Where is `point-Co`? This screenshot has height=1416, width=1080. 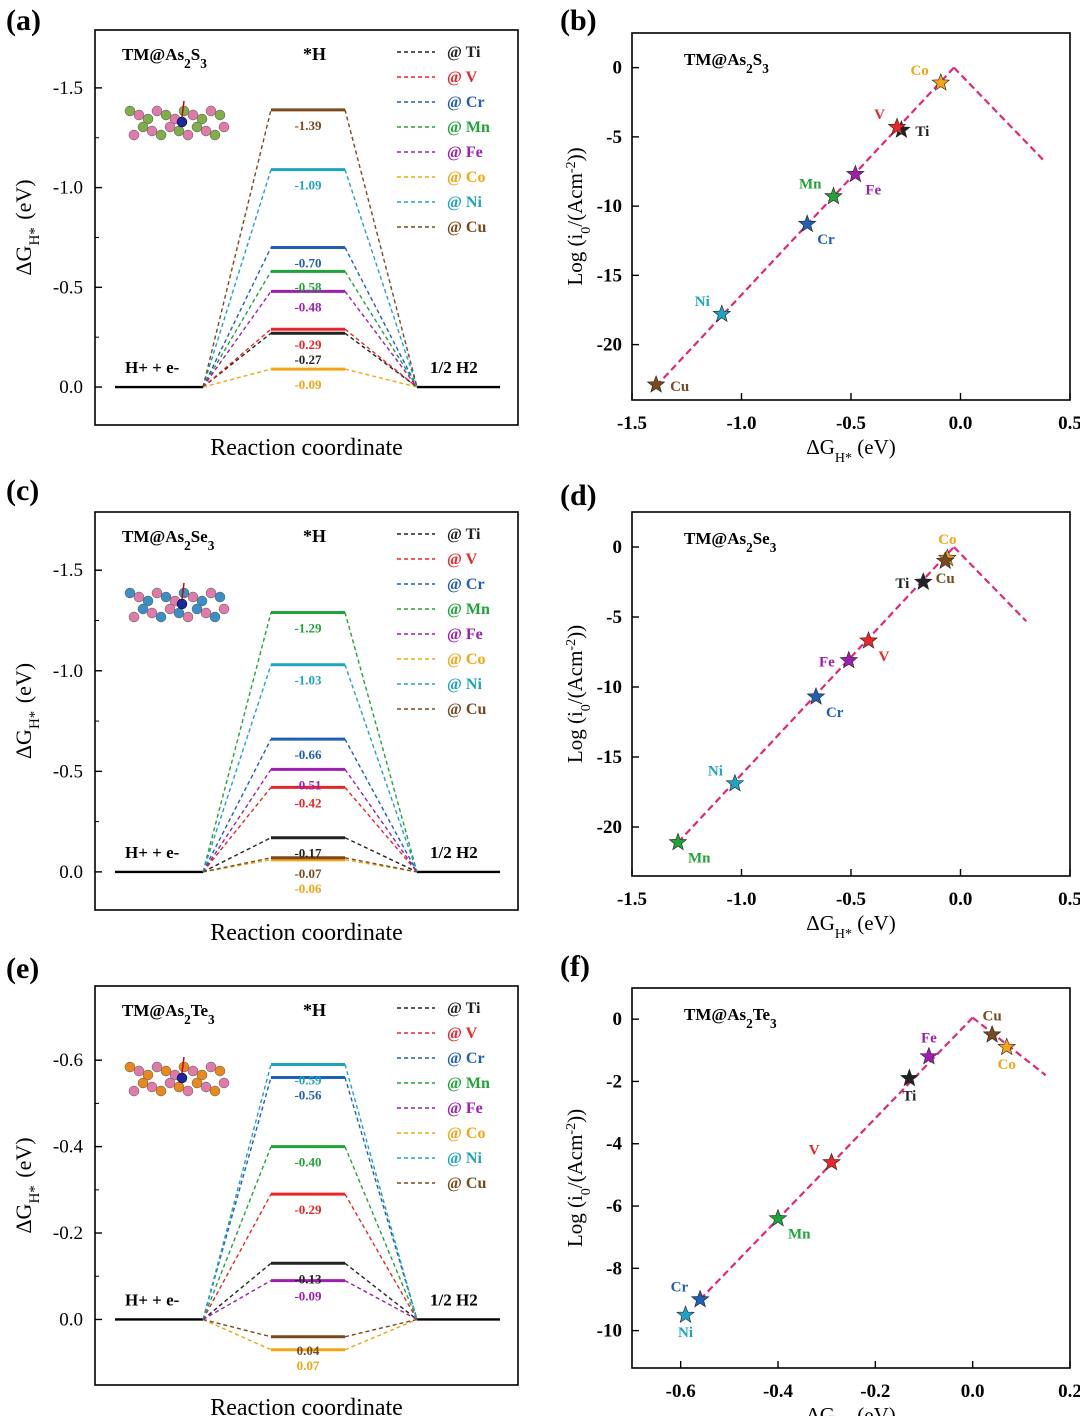 point-Co is located at coordinates (941, 82).